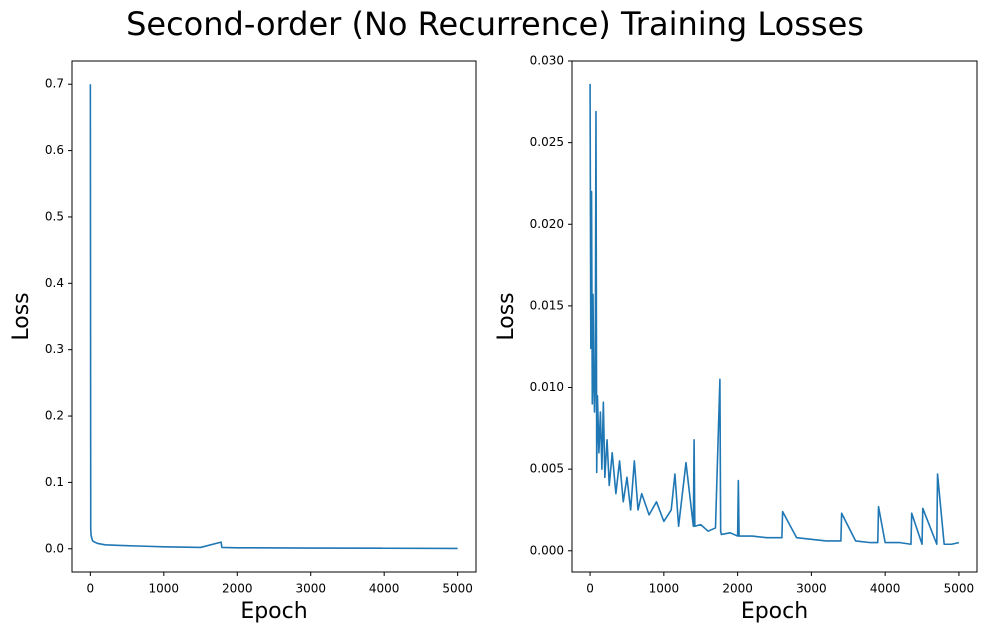 The height and width of the screenshot is (635, 987). I want to click on y-tick-label: 0.7, so click(54, 84).